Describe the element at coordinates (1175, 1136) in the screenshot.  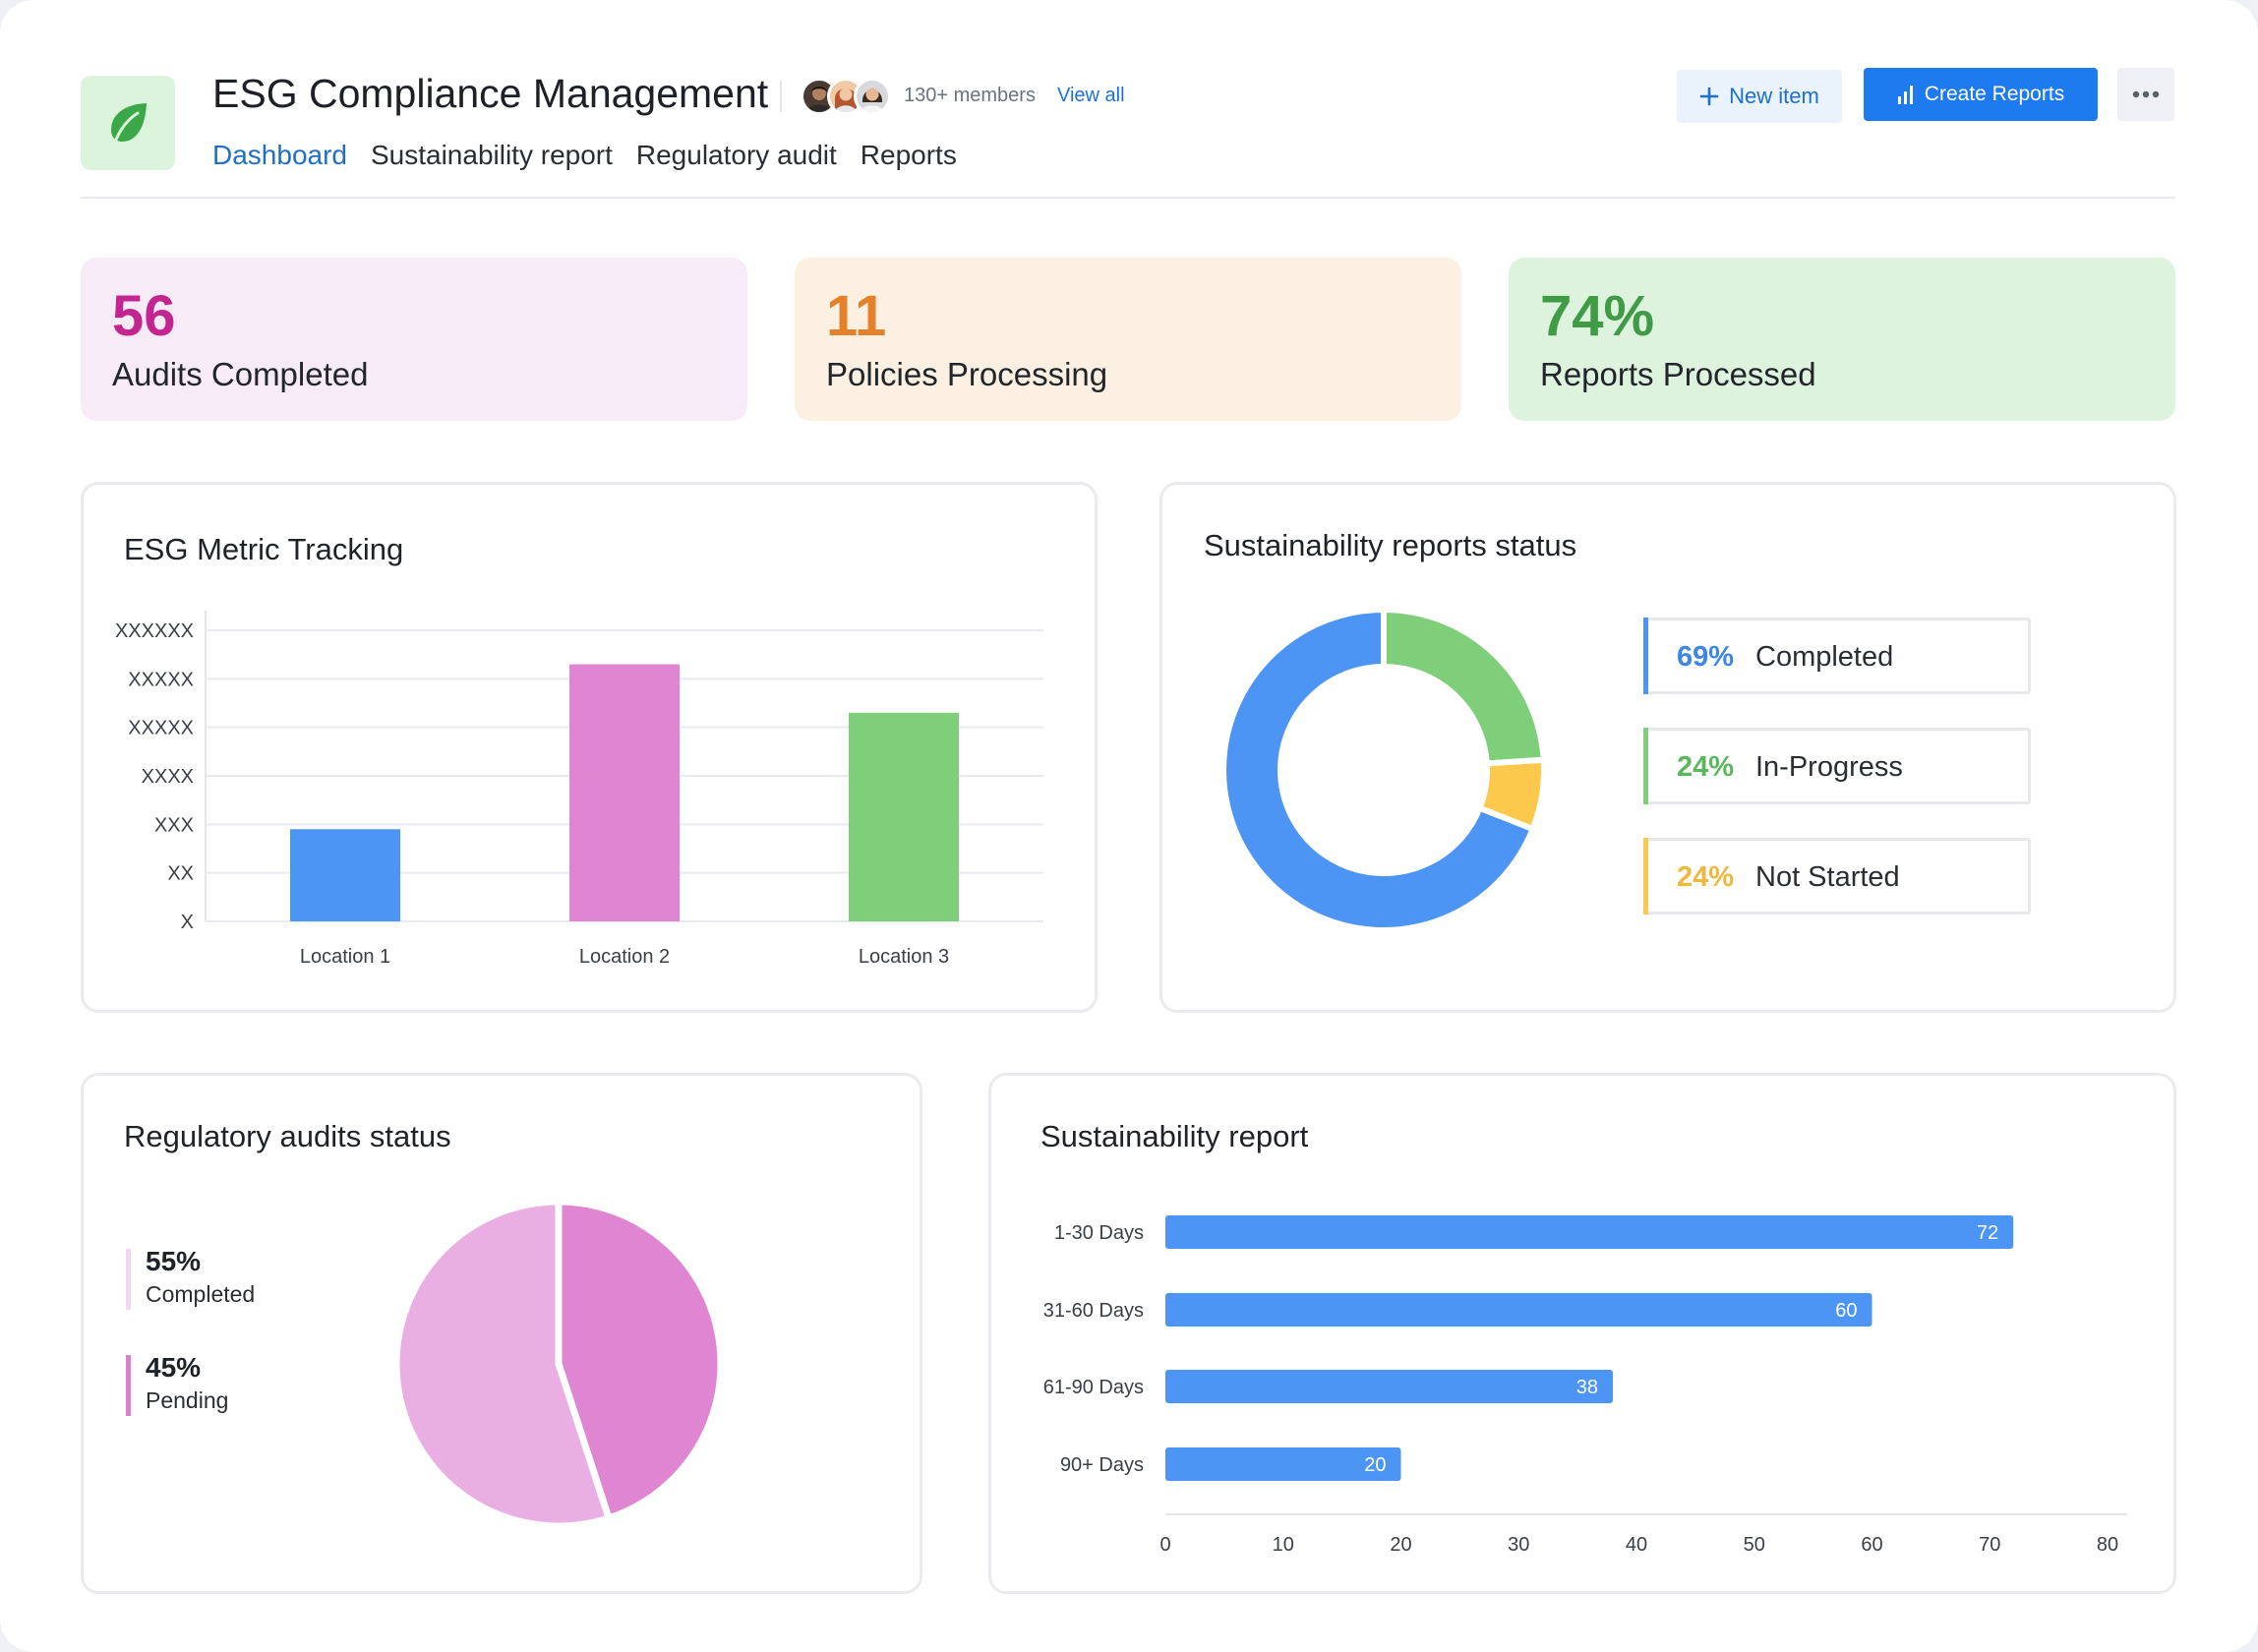
I see `card-title: Sustainability report` at that location.